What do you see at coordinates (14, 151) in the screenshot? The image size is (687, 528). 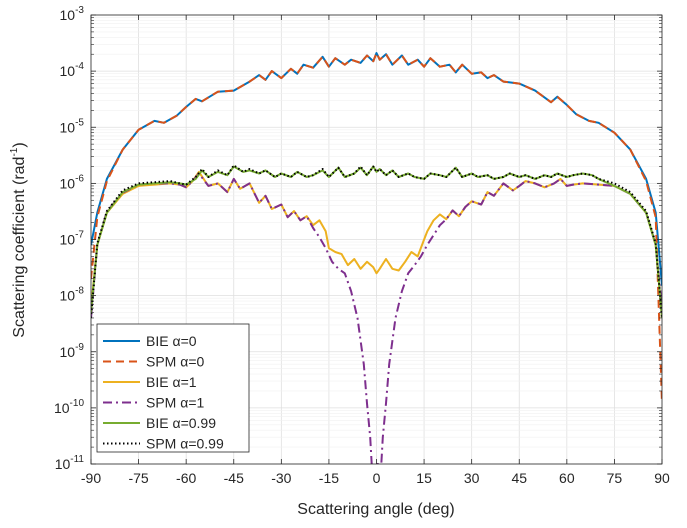 I see `y-axis-label-superscript: -1` at bounding box center [14, 151].